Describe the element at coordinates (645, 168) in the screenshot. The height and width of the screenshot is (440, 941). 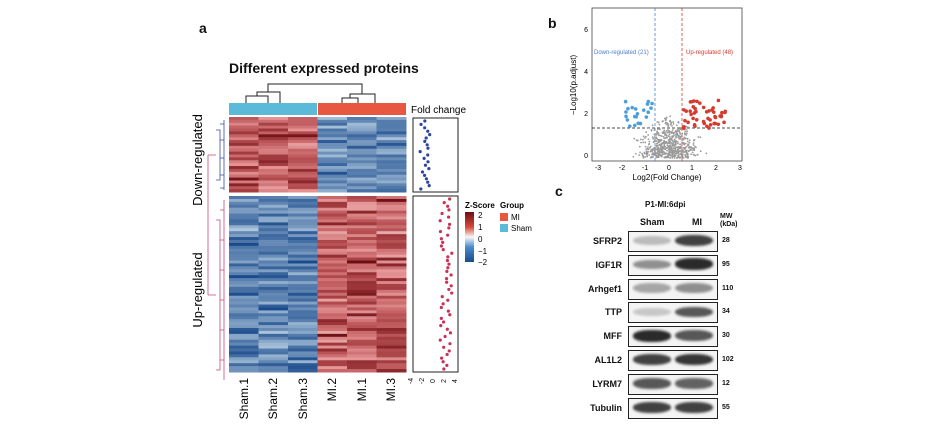
I see `svg-text: -1` at that location.